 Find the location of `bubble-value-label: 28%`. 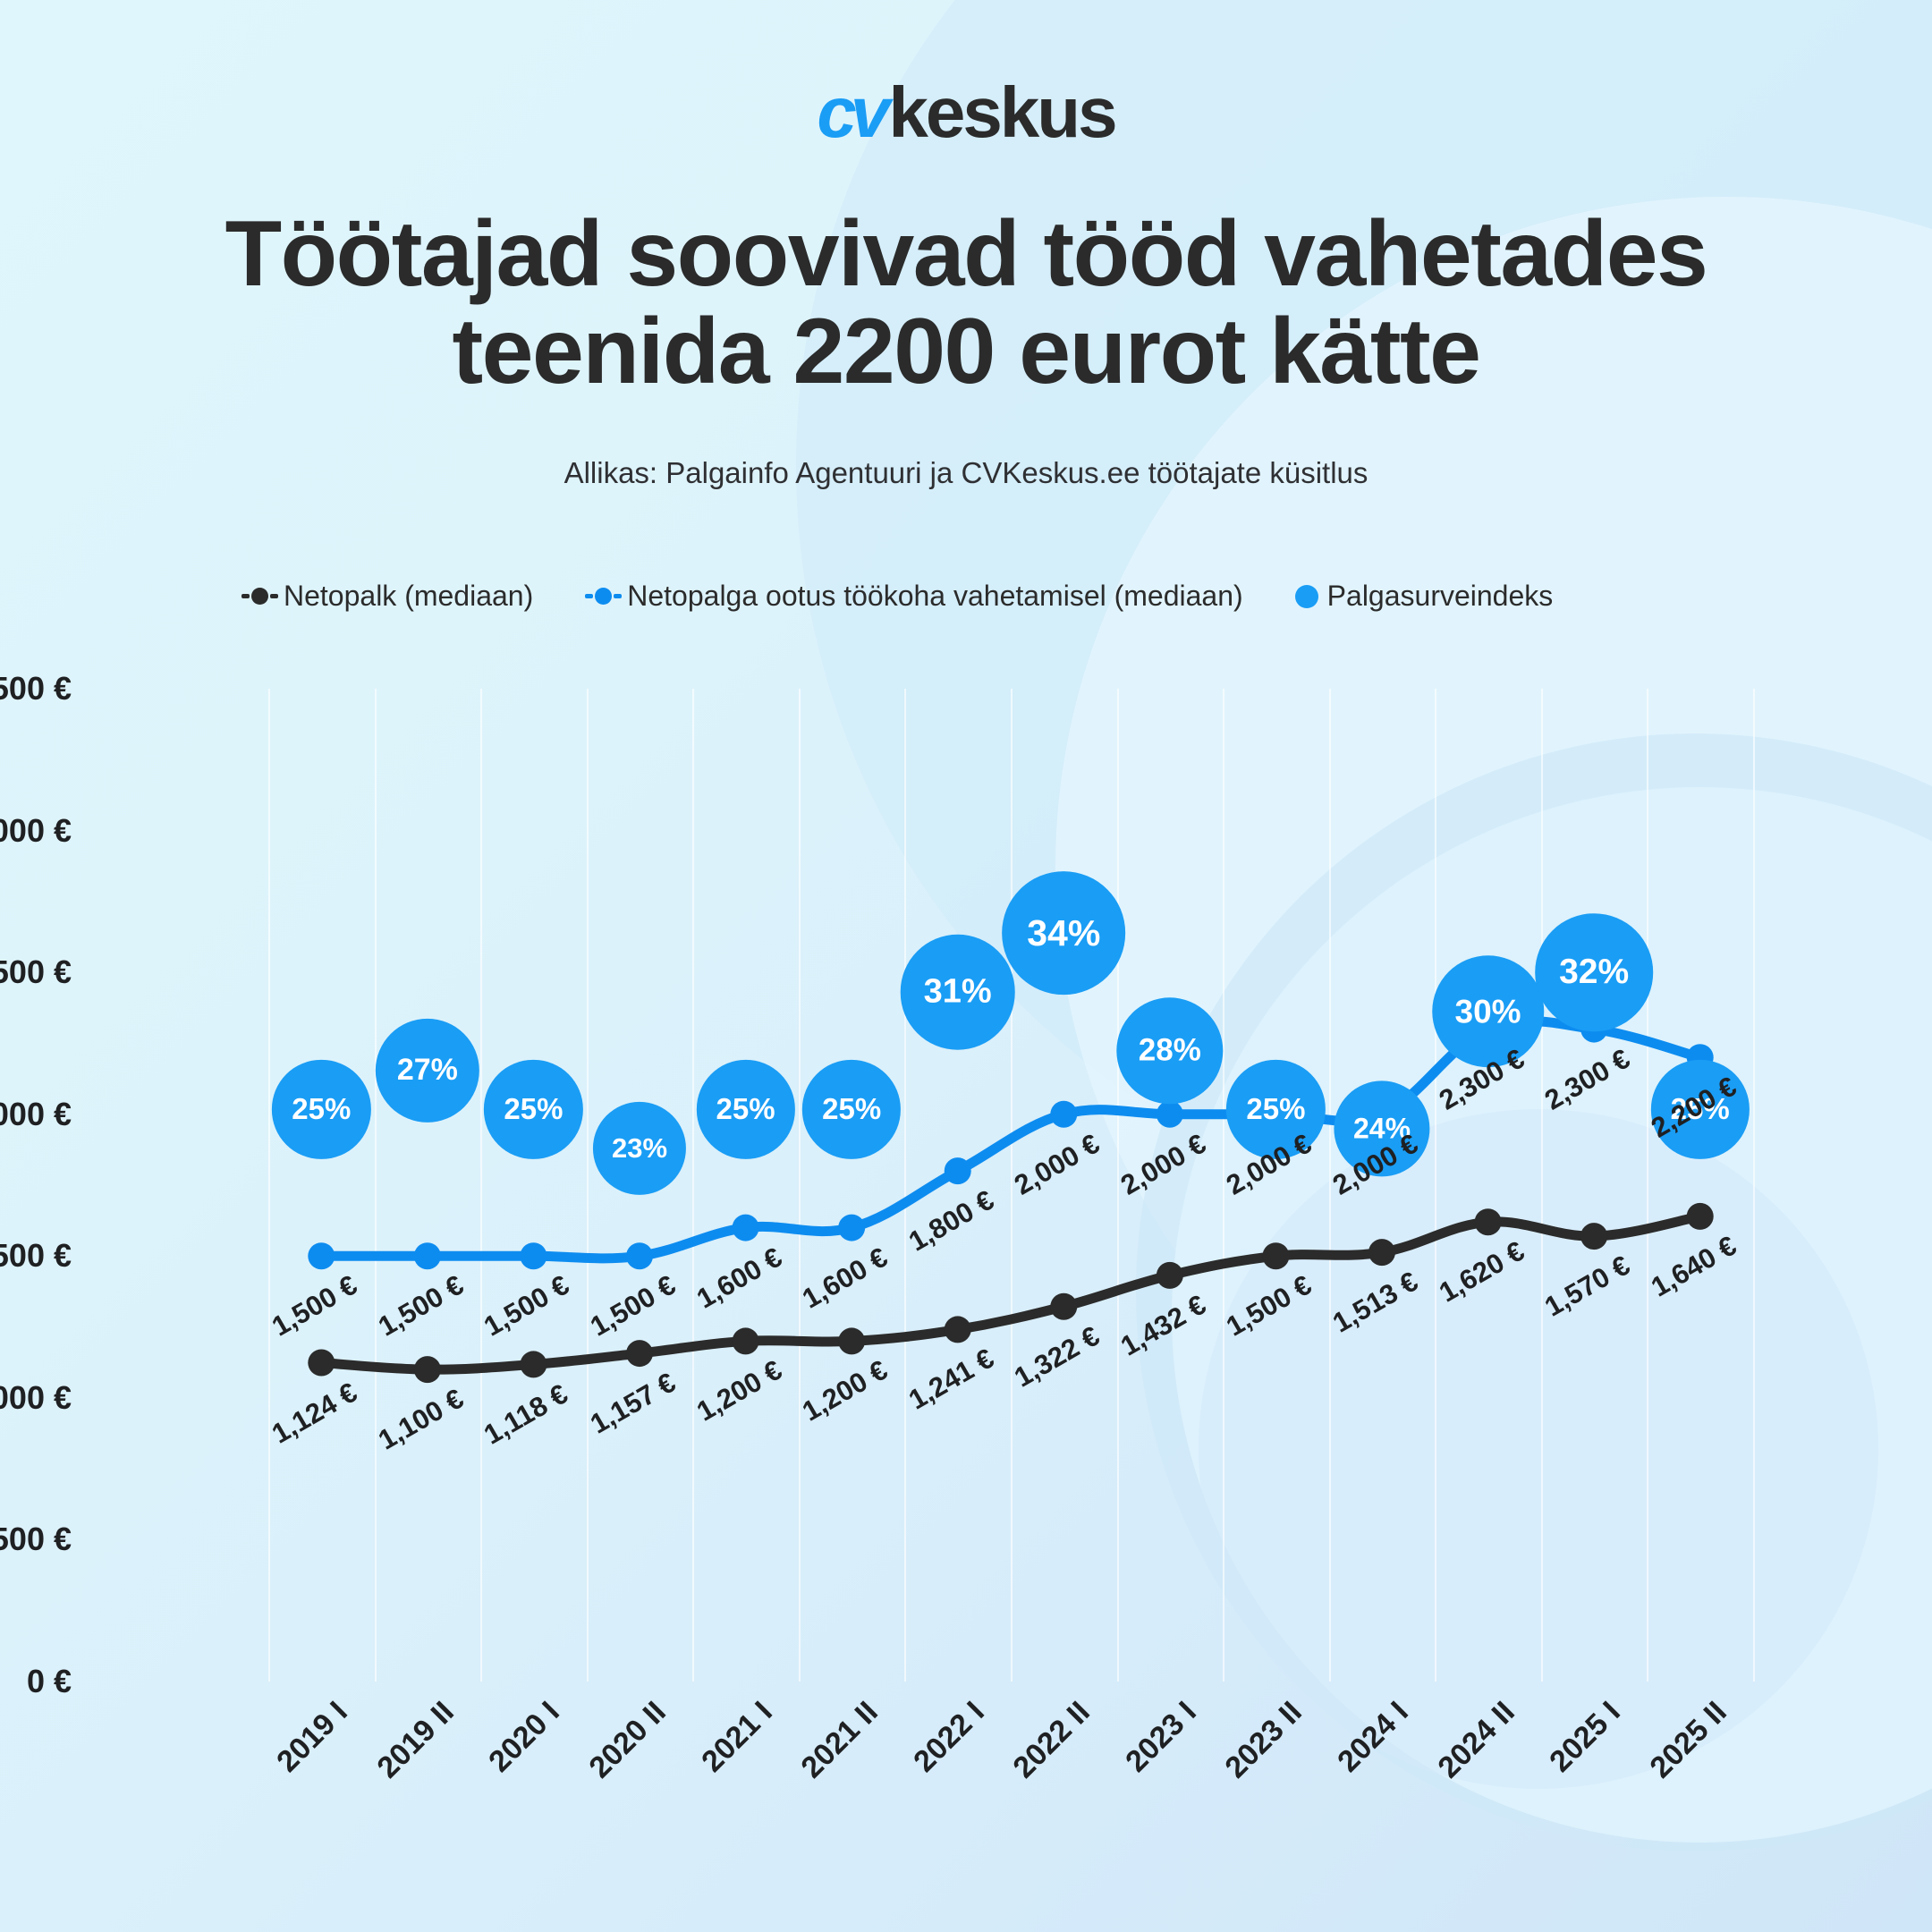

bubble-value-label: 28% is located at coordinates (1169, 1050).